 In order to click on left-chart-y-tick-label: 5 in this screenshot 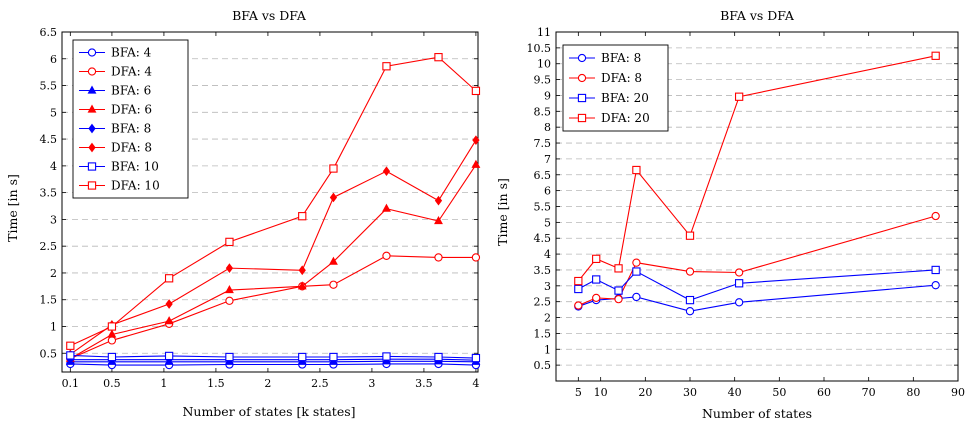, I will do `click(53, 112)`.